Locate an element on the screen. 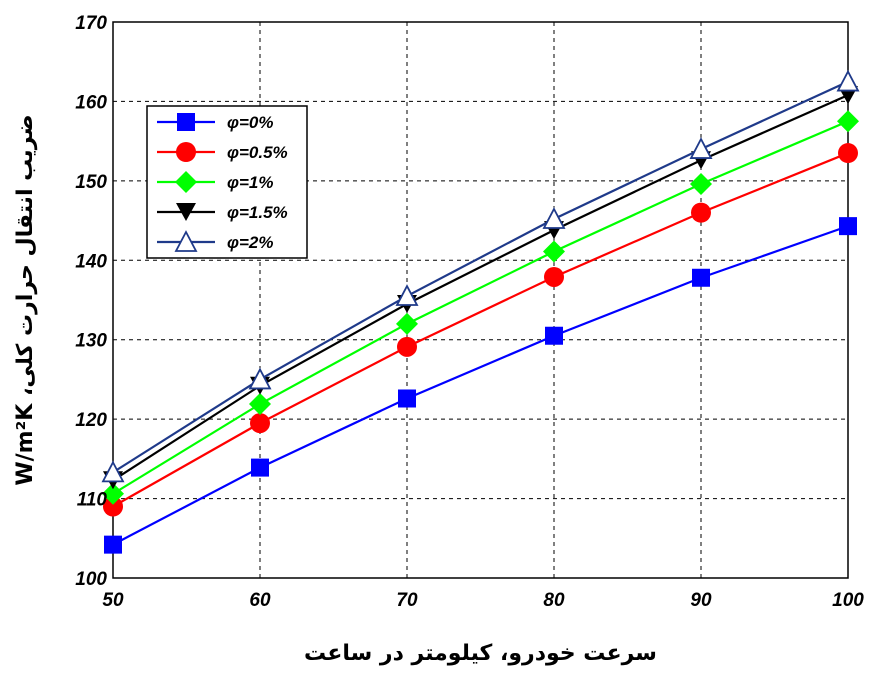 The height and width of the screenshot is (673, 873). legend-item: φ=2% is located at coordinates (215, 241).